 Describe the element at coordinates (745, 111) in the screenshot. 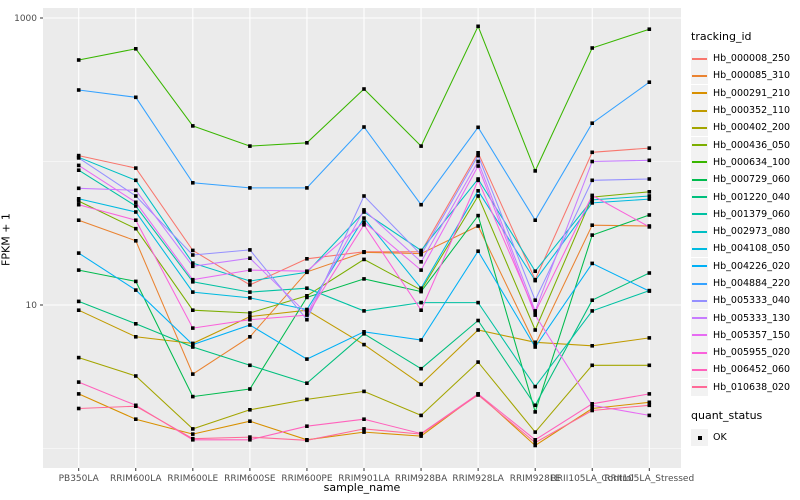

I see `legend-entry: Hb_000352_110` at that location.